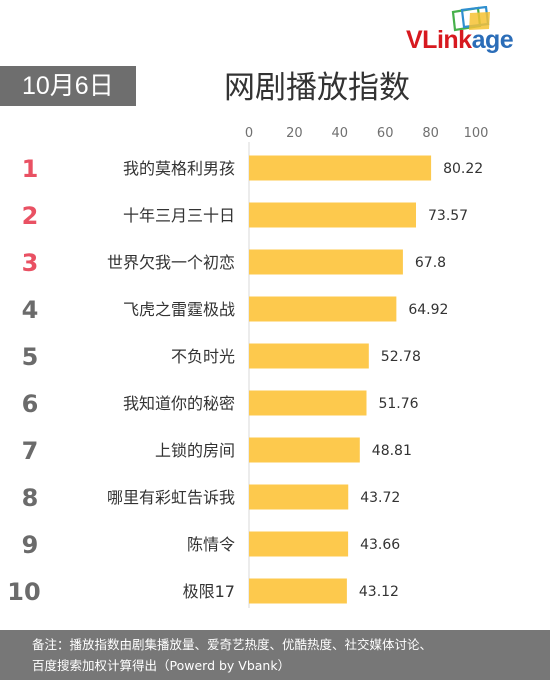  I want to click on value-label: 64.92, so click(428, 310).